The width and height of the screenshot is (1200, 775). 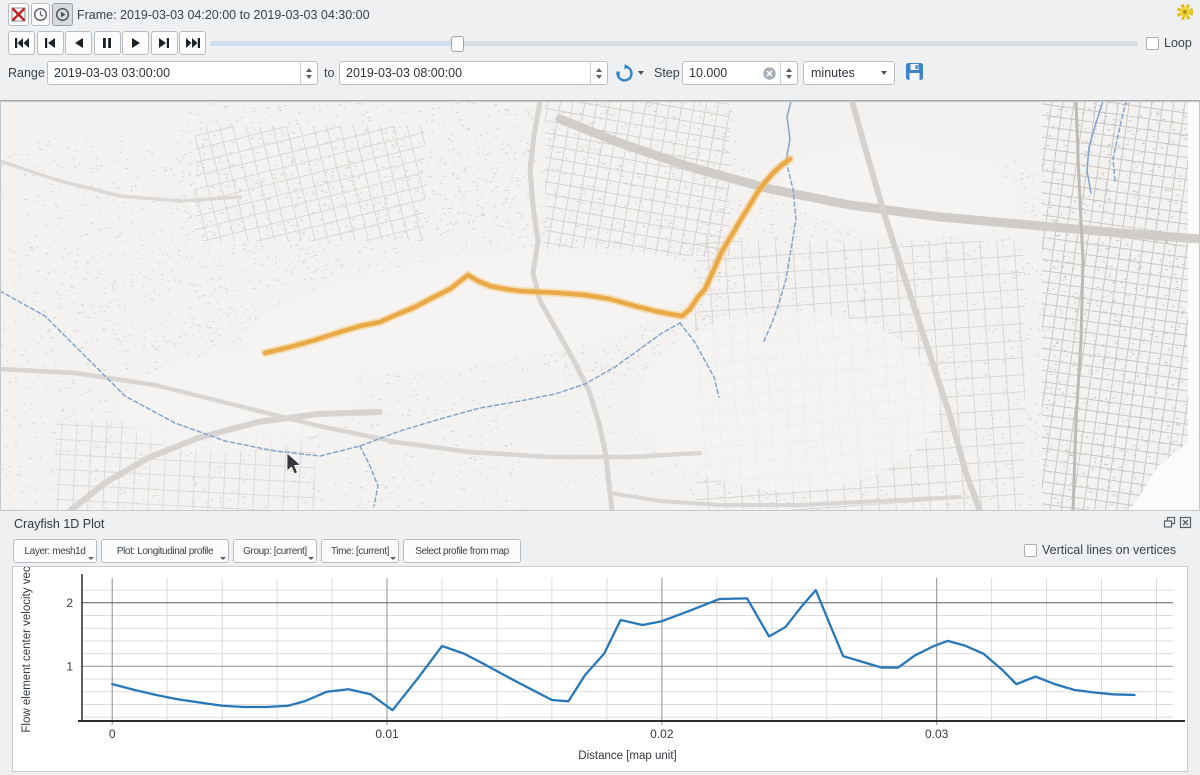 I want to click on disable-time-button, so click(x=18, y=14).